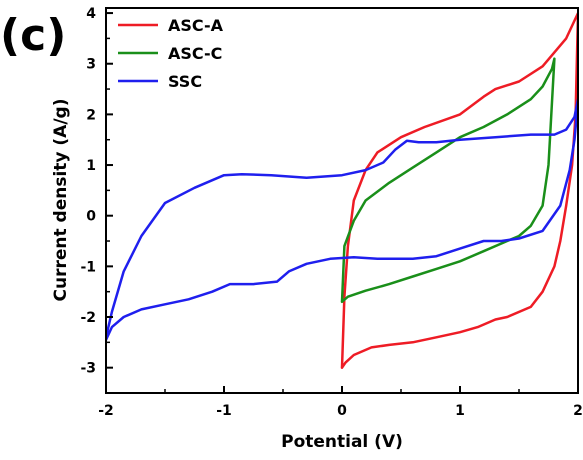 The height and width of the screenshot is (460, 583). I want to click on y-tick-label: 2, so click(91, 115).